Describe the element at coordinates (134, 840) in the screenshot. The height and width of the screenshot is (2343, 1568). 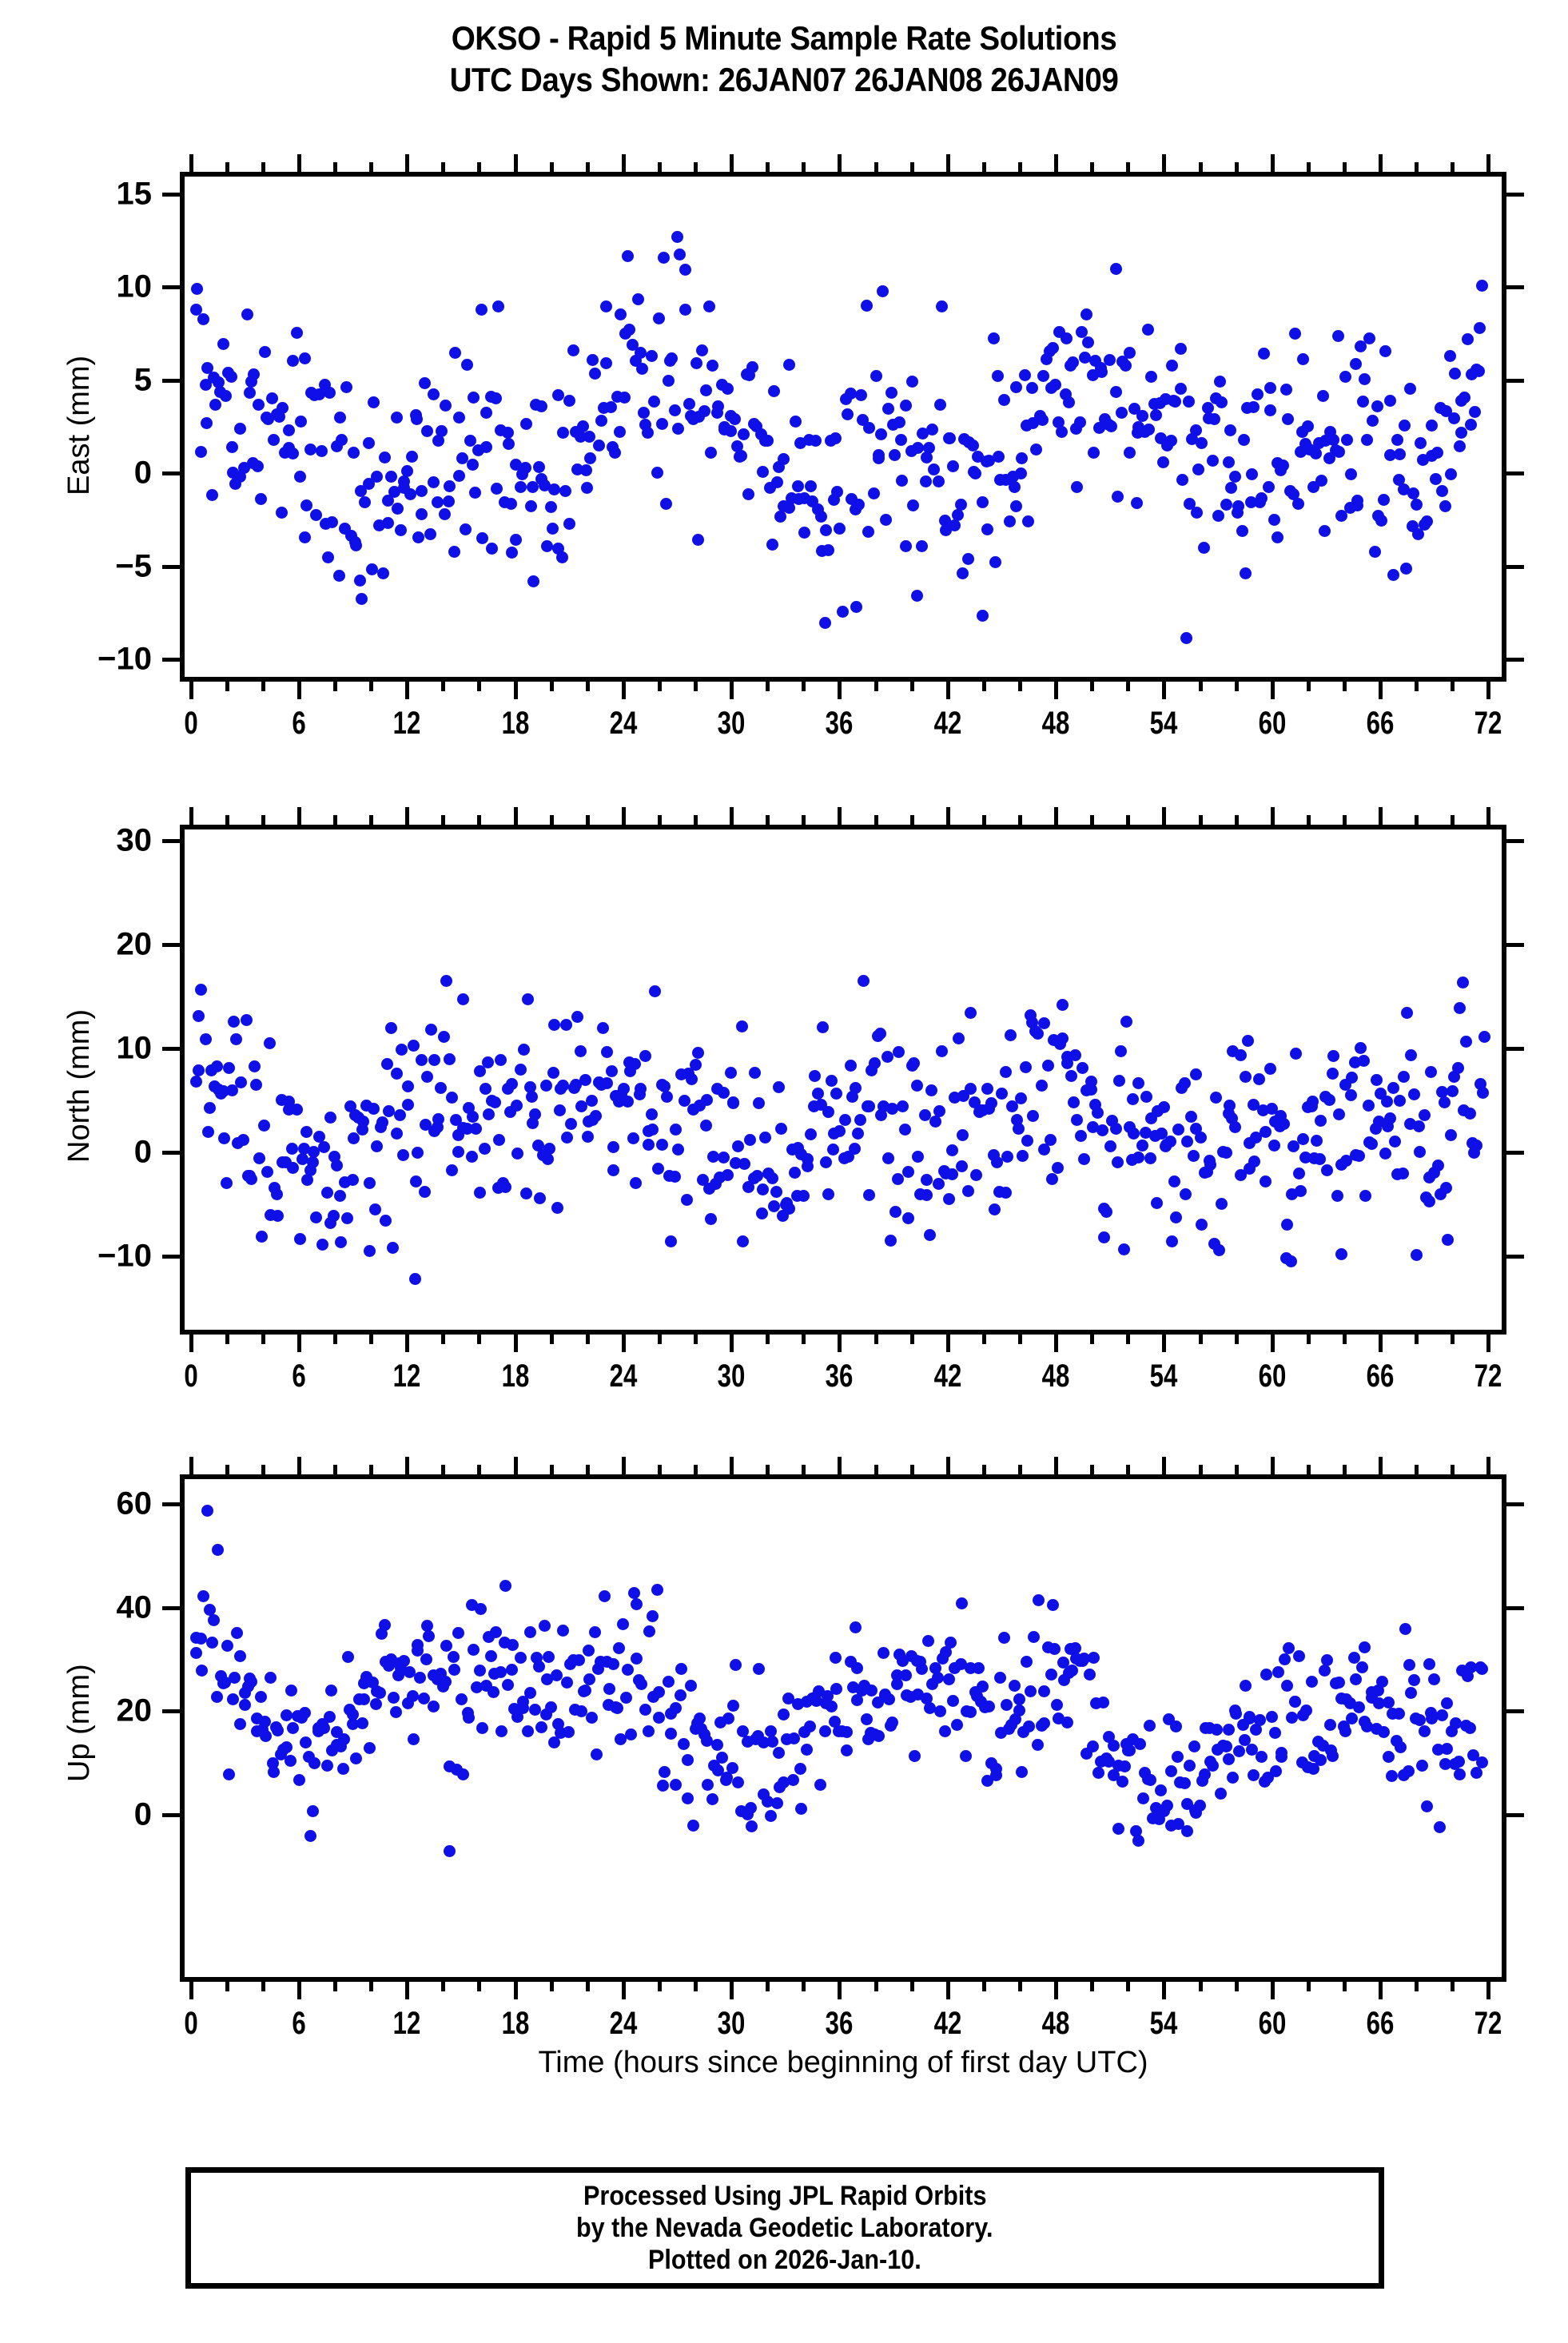
I see `y-tick-label: 30` at that location.